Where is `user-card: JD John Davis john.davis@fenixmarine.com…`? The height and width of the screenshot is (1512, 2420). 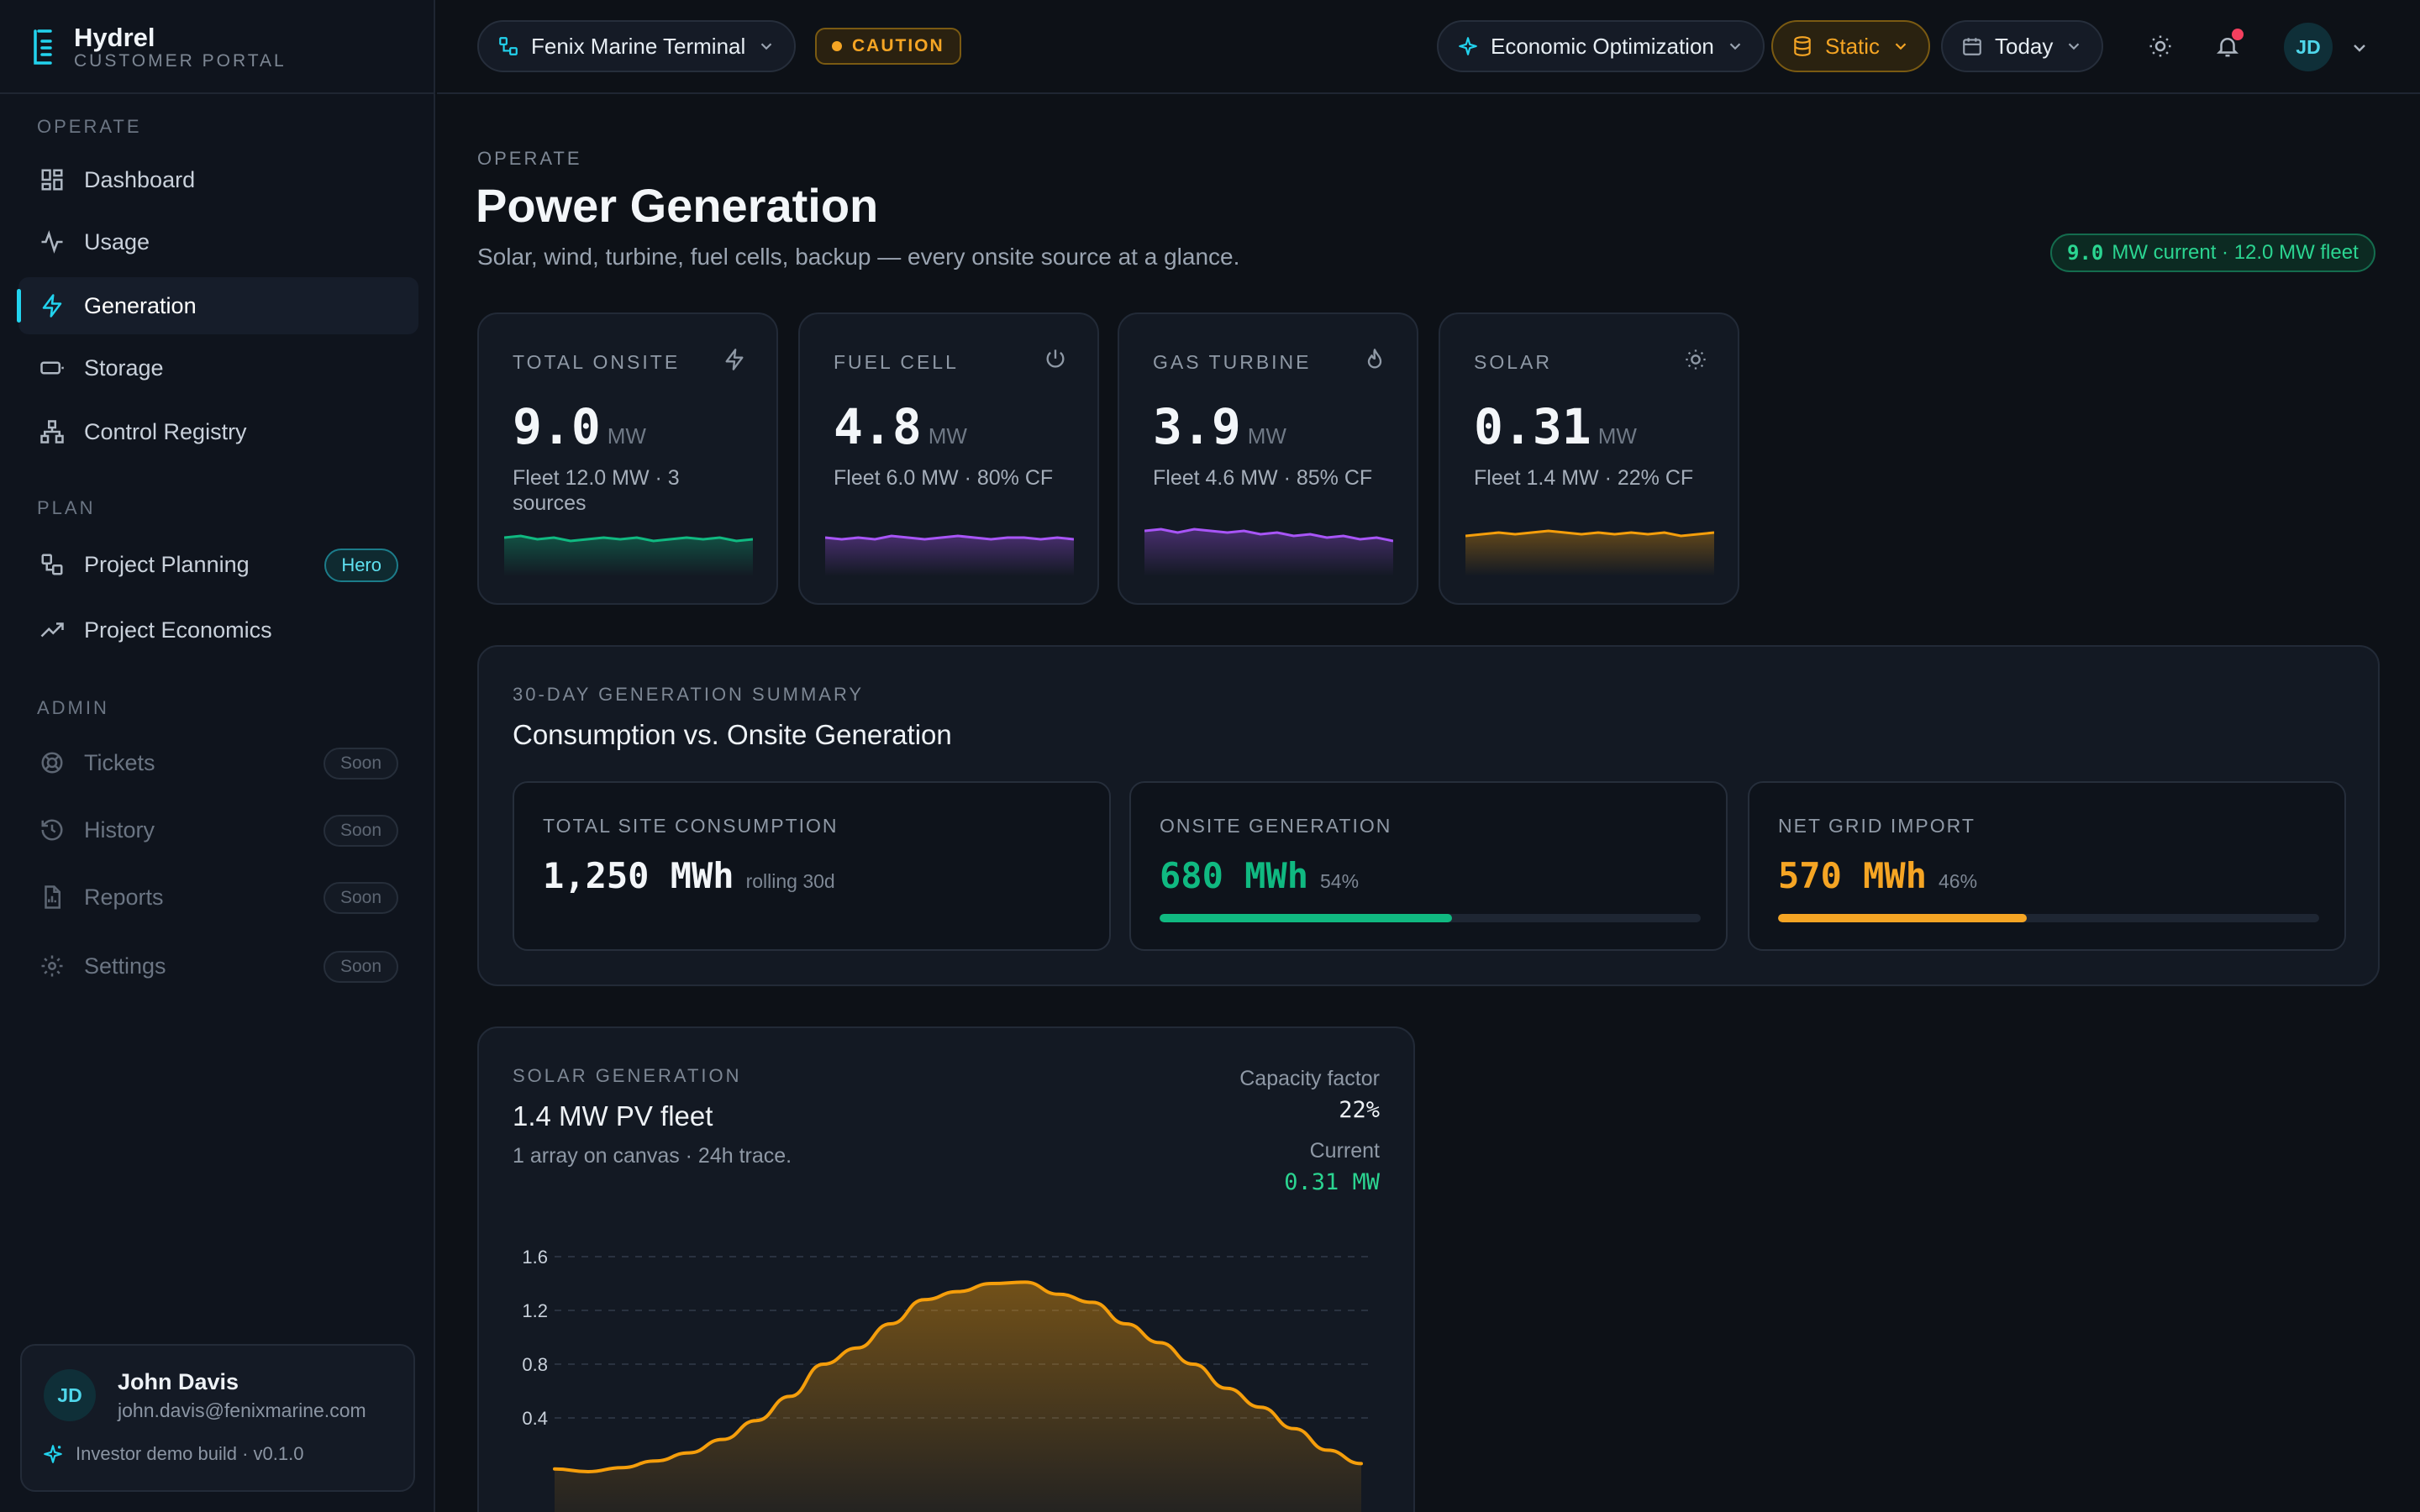 user-card: JD John Davis john.davis@fenixmarine.com… is located at coordinates (218, 1418).